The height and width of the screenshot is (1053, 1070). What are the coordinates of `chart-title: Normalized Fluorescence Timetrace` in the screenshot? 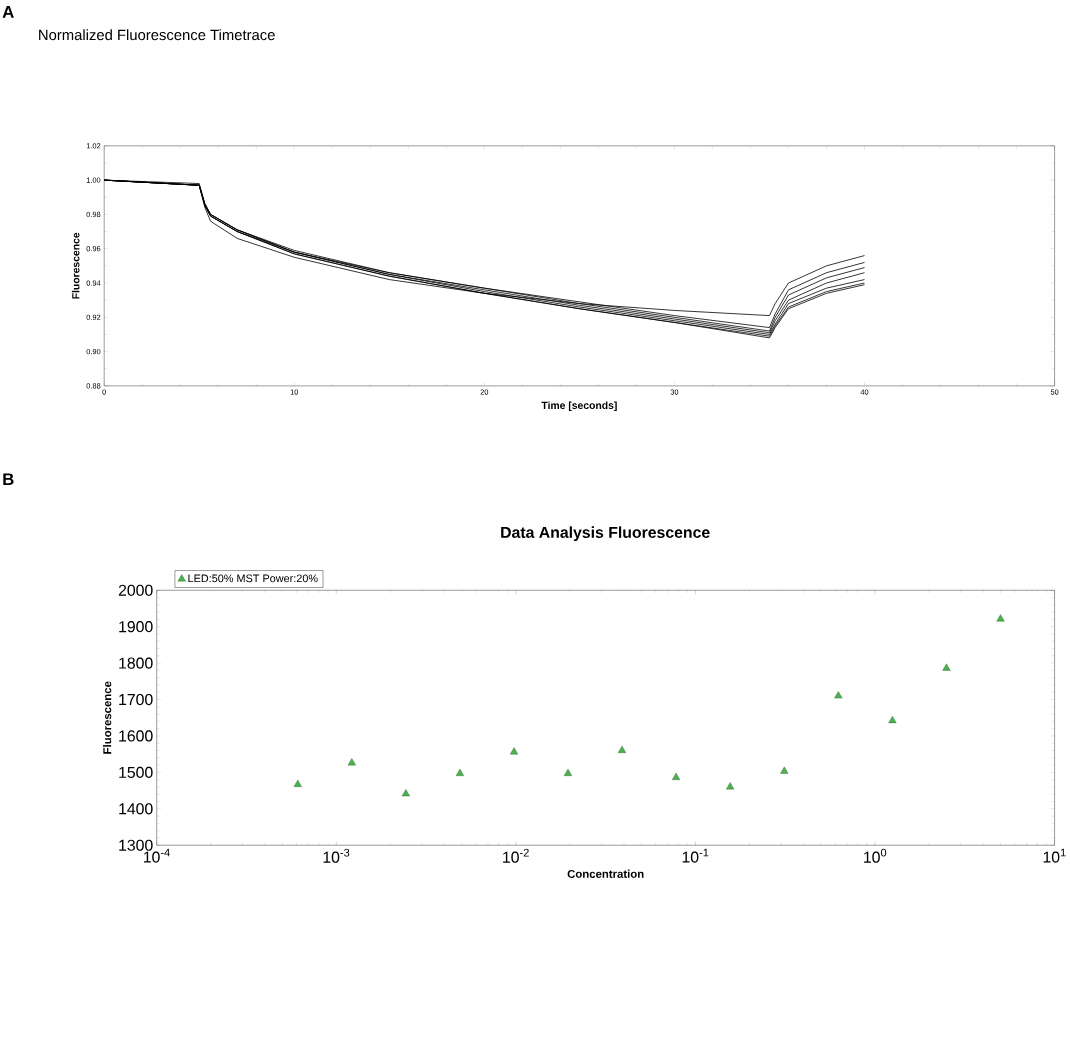 It's located at (157, 35).